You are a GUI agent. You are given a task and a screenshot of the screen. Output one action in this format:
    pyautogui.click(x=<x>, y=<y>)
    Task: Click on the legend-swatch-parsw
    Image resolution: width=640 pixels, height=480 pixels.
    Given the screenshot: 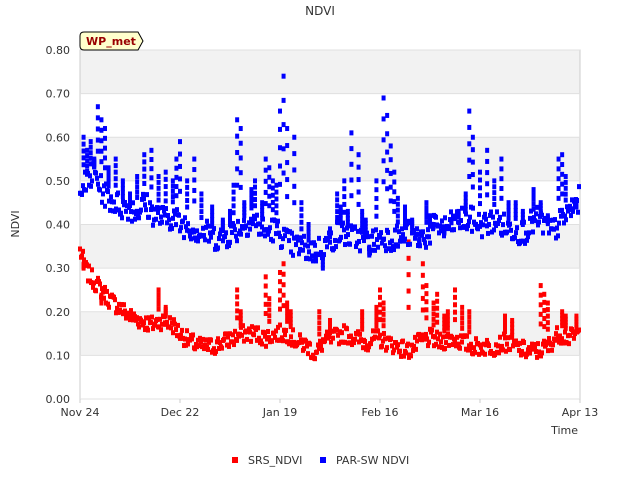 What is the action you would take?
    pyautogui.click(x=323, y=460)
    